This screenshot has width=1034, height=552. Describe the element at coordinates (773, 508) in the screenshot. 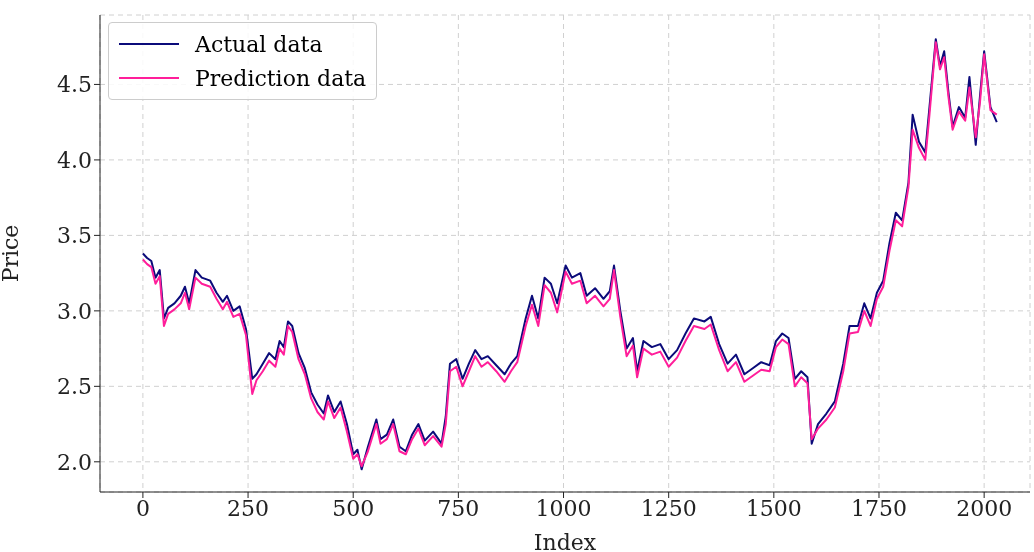

I see `x-tick-label: 1500` at that location.